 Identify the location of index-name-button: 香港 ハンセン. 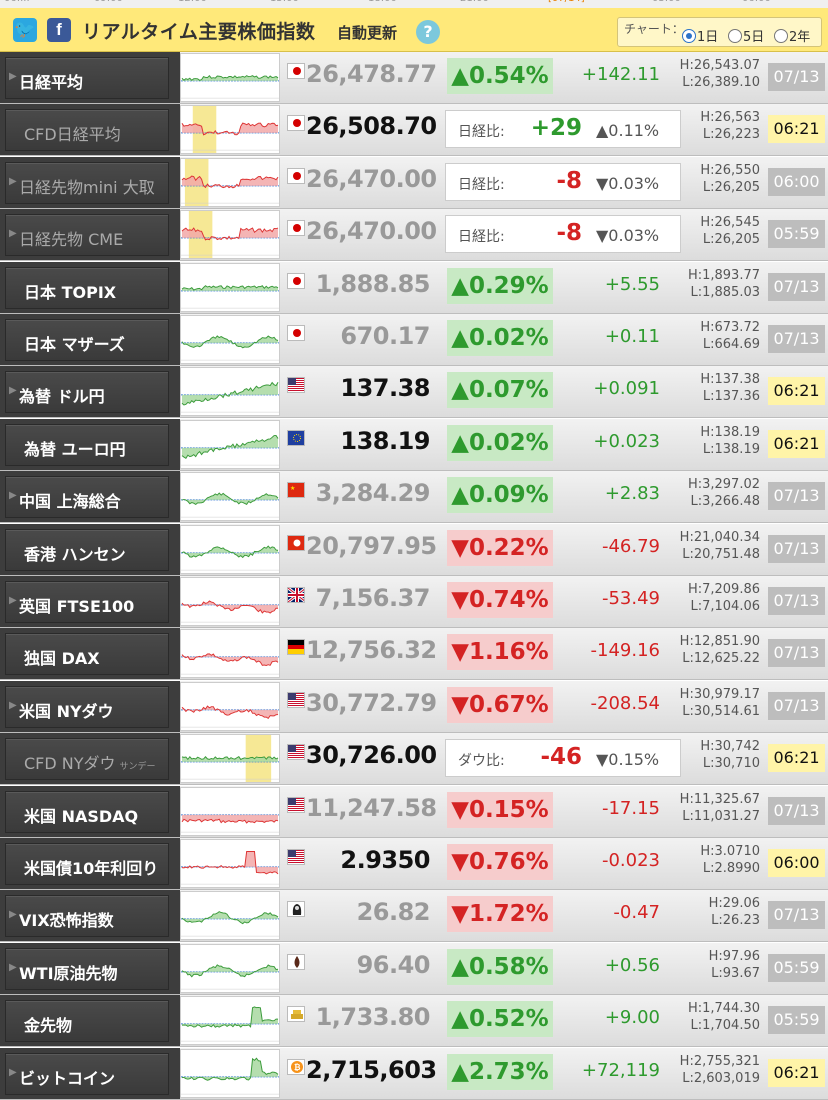
(87, 549).